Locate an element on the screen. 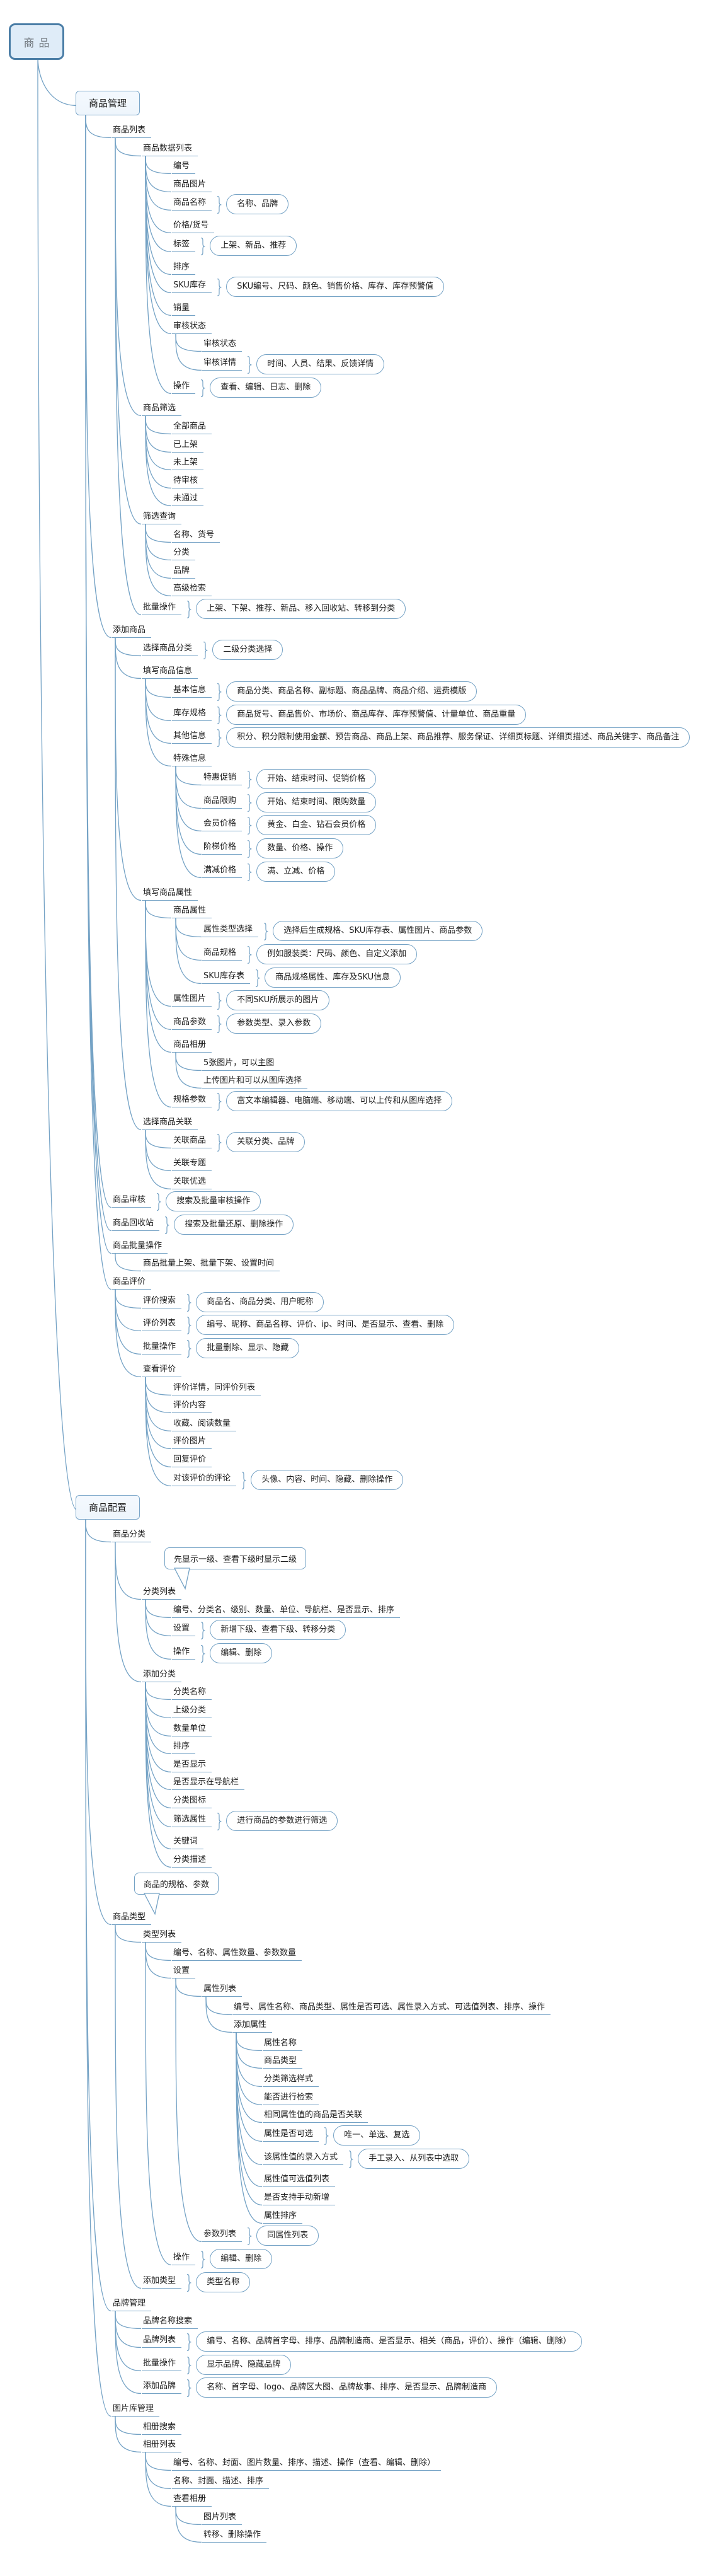  detail-pill: 头像、内容、时间、隐藏、删除操作 is located at coordinates (327, 1480).